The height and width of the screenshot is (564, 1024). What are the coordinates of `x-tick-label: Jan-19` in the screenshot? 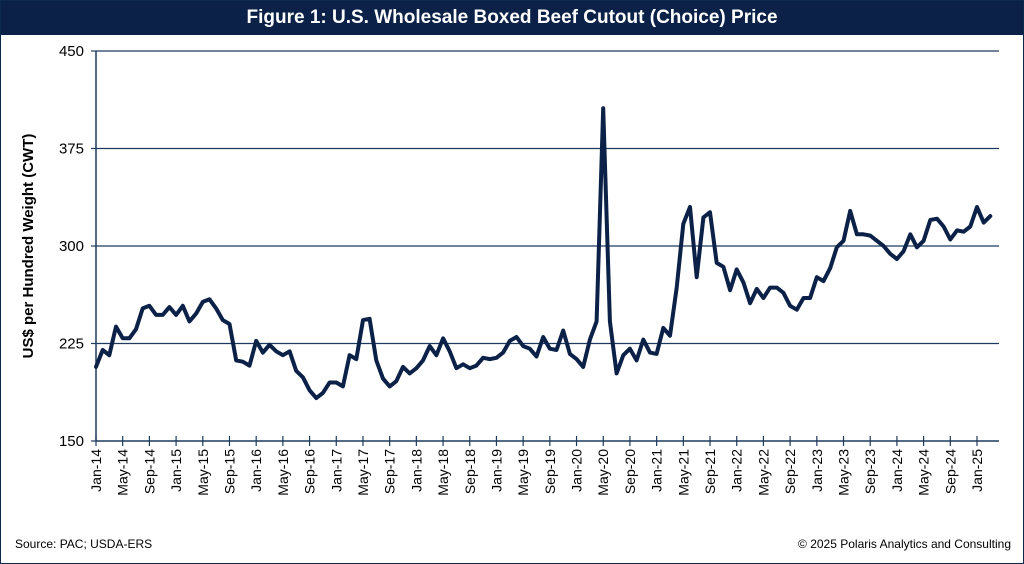 It's located at (496, 470).